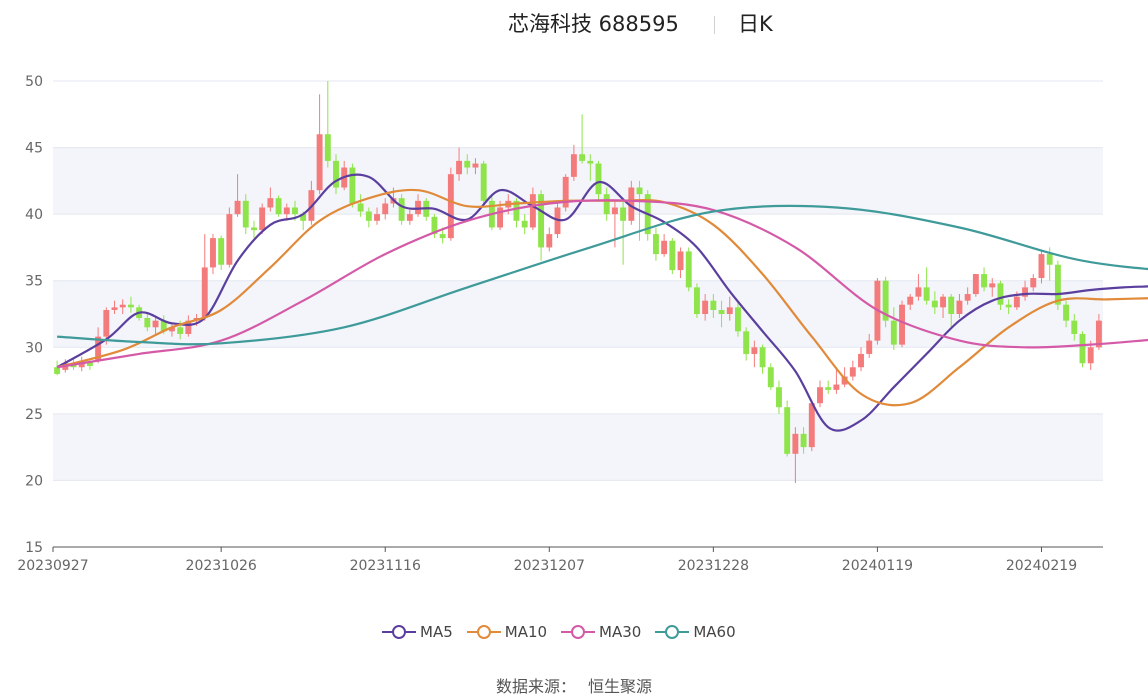 This screenshot has height=699, width=1148. Describe the element at coordinates (593, 24) in the screenshot. I see `stock-title: 芯海科技 688595` at that location.